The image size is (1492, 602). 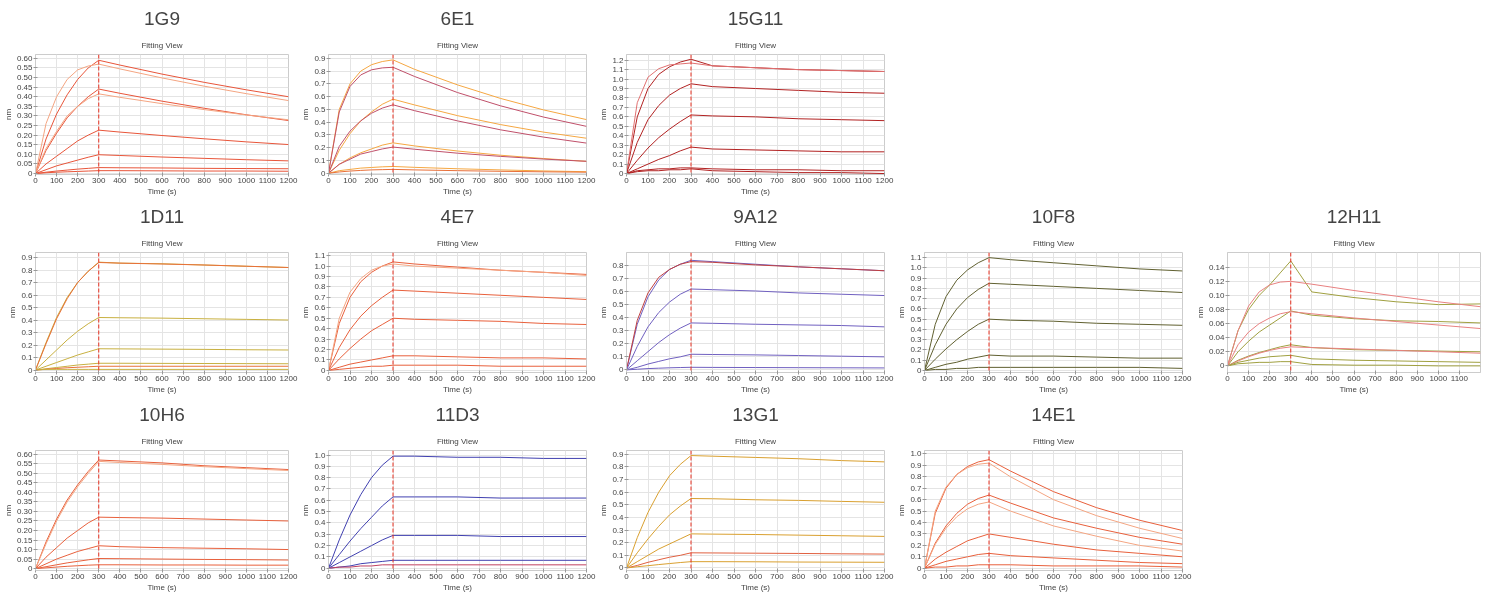 I want to click on chart-title: 11D3, so click(x=457, y=414).